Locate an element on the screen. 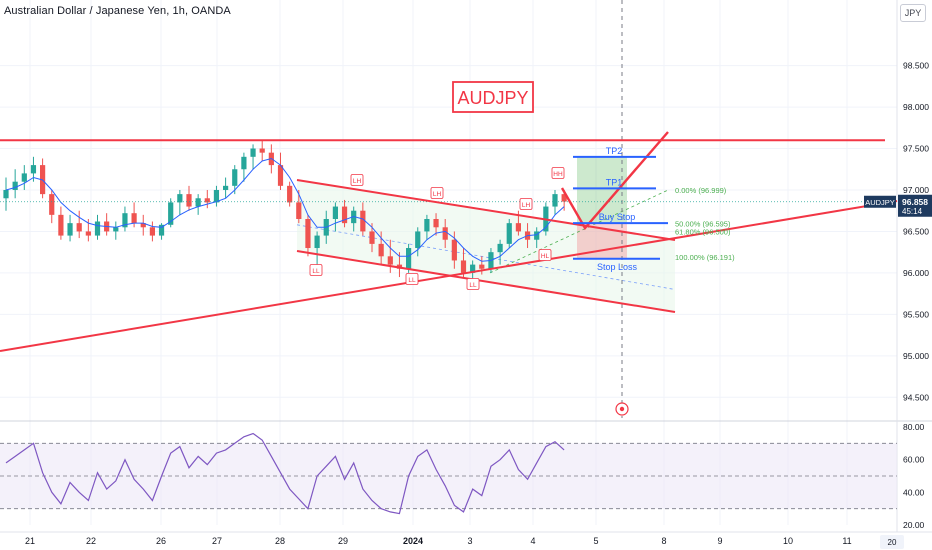 This screenshot has height=550, width=932. channel-shading is located at coordinates (486, 246).